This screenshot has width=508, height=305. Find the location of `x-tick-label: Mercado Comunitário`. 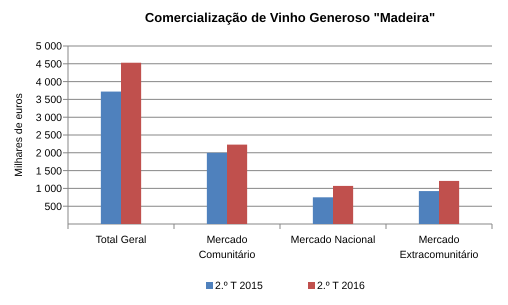

x-tick-label: Mercado Comunitário is located at coordinates (227, 247).